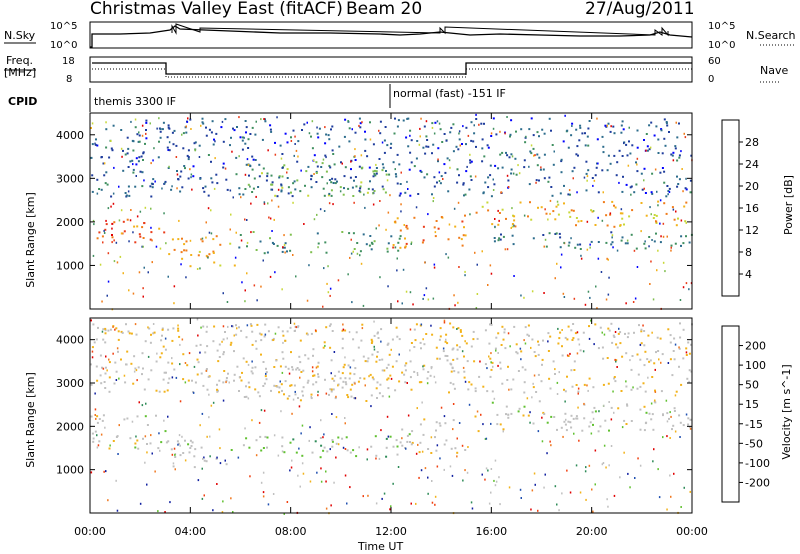 The width and height of the screenshot is (800, 554). What do you see at coordinates (757, 463) in the screenshot?
I see `colorbar-tick-label: -100` at bounding box center [757, 463].